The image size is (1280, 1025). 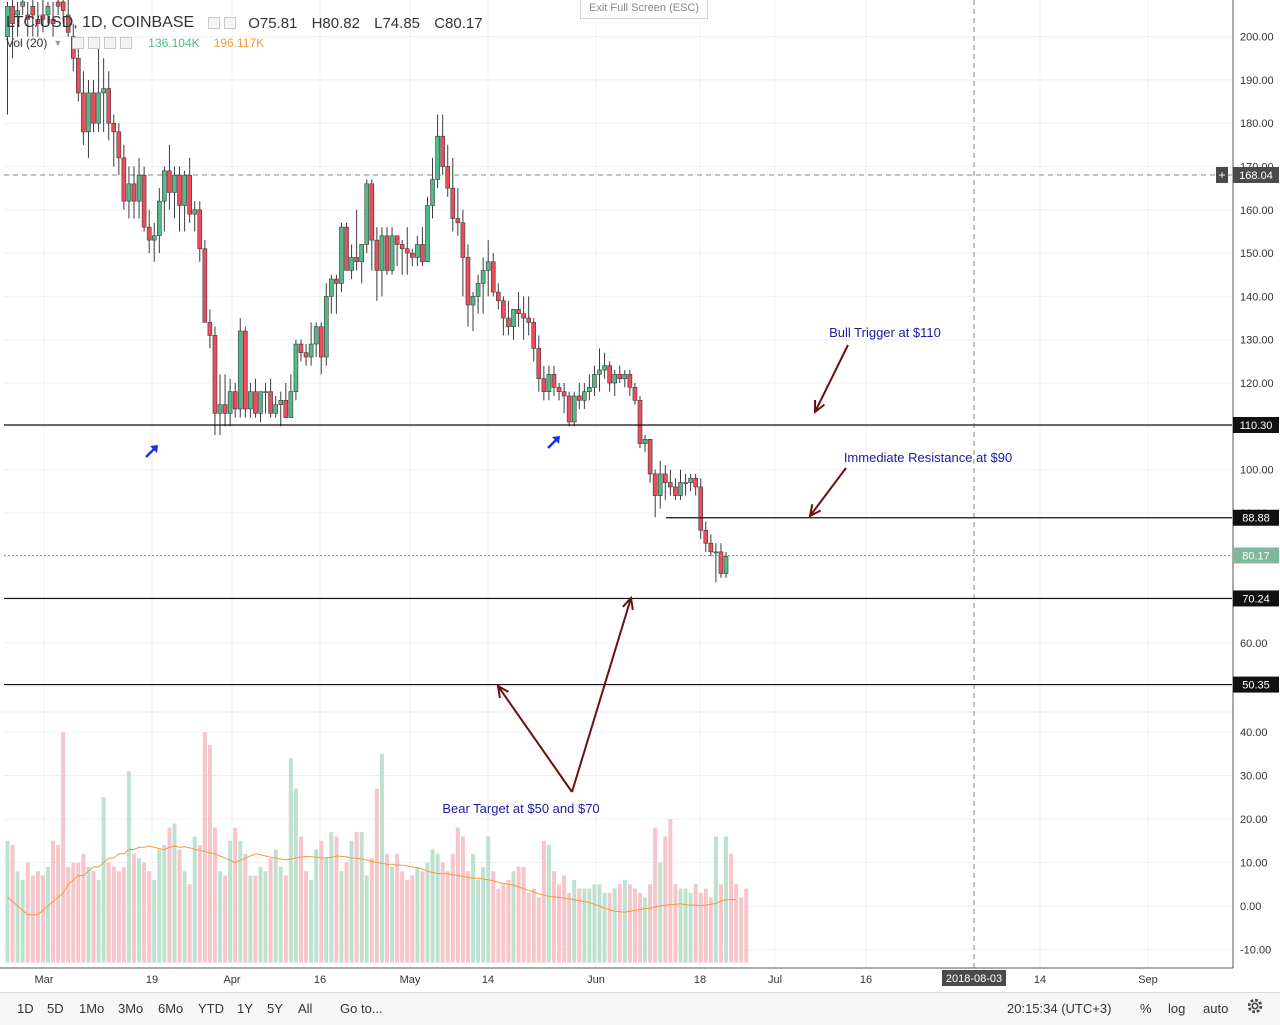 What do you see at coordinates (1177, 1008) in the screenshot?
I see `log-toggle: log` at bounding box center [1177, 1008].